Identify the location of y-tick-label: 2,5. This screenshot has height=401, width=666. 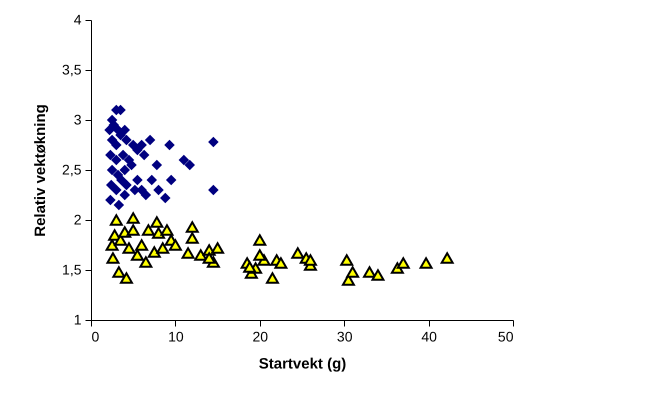
(72, 170).